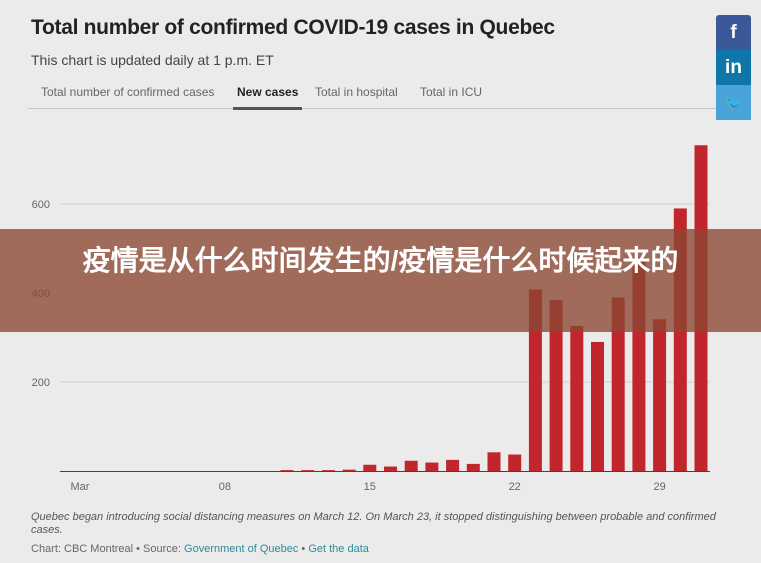 This screenshot has height=563, width=761. Describe the element at coordinates (152, 60) in the screenshot. I see `chart-subtitle: This chart is updated daily at 1 p.m. ET` at that location.